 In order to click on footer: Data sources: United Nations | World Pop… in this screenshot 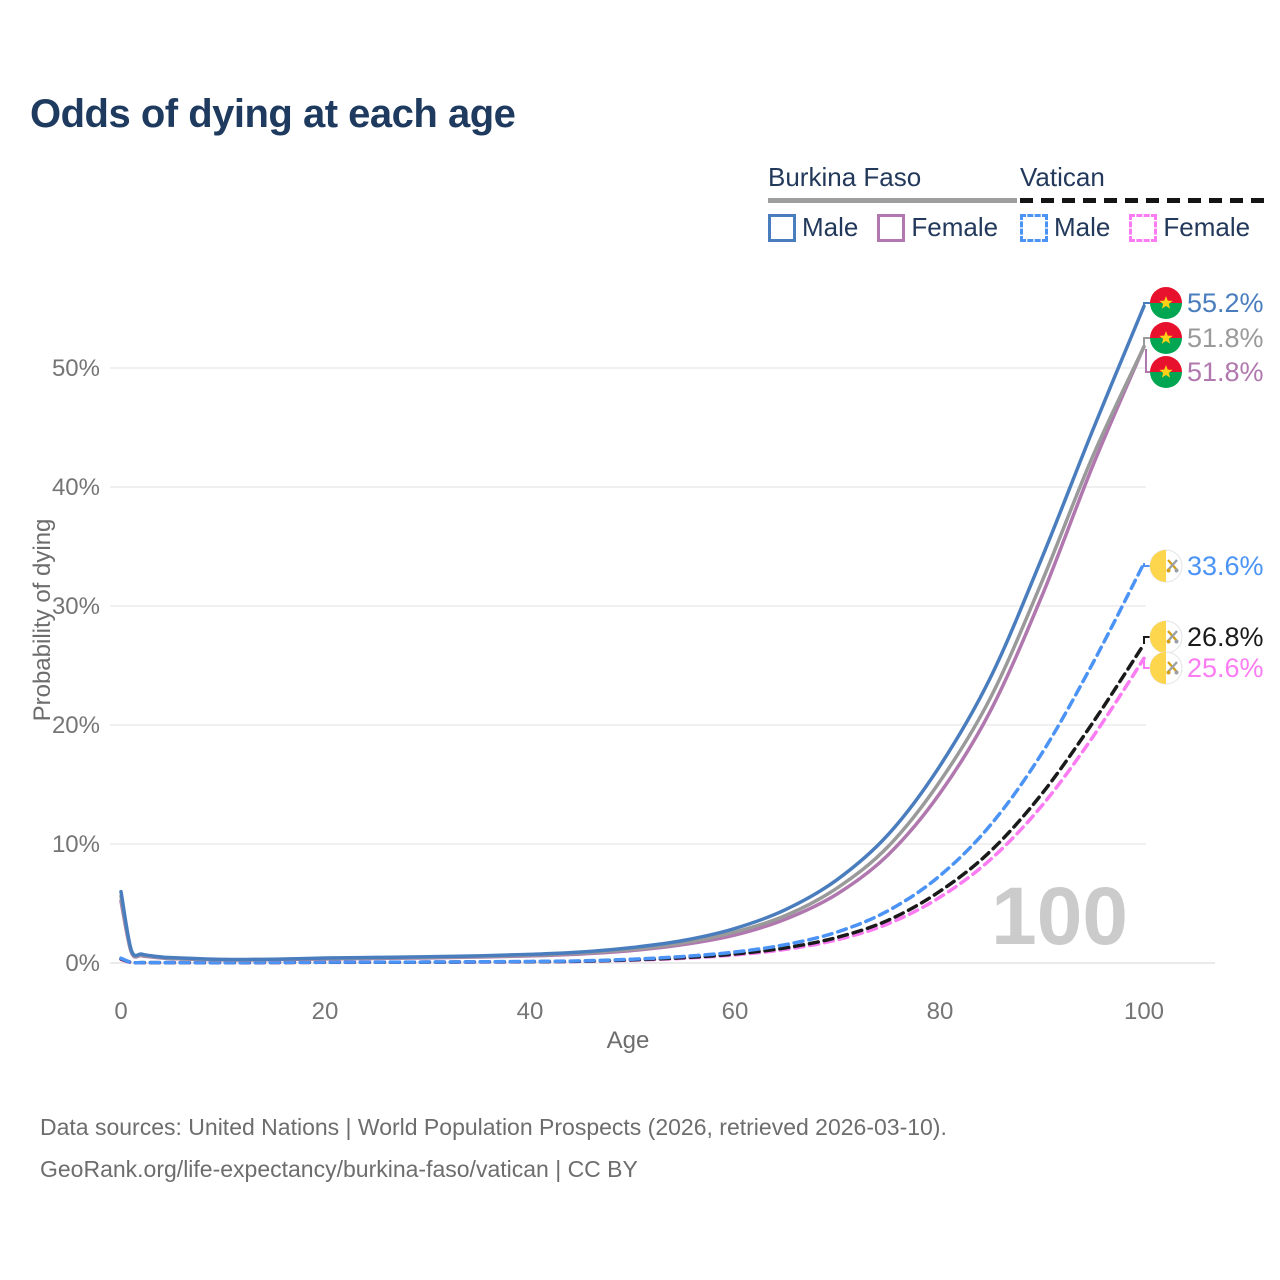, I will do `click(493, 1148)`.